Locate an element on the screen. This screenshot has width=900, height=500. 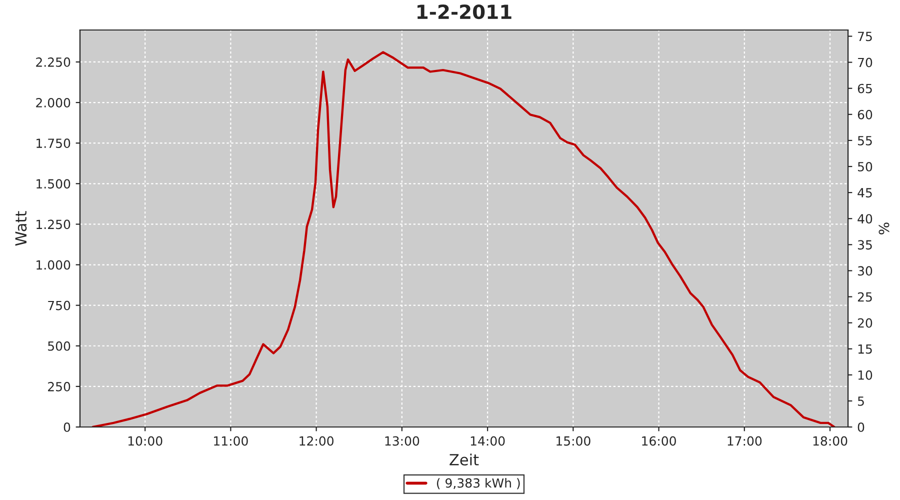
y-tick-label: 250 is located at coordinates (59, 387).